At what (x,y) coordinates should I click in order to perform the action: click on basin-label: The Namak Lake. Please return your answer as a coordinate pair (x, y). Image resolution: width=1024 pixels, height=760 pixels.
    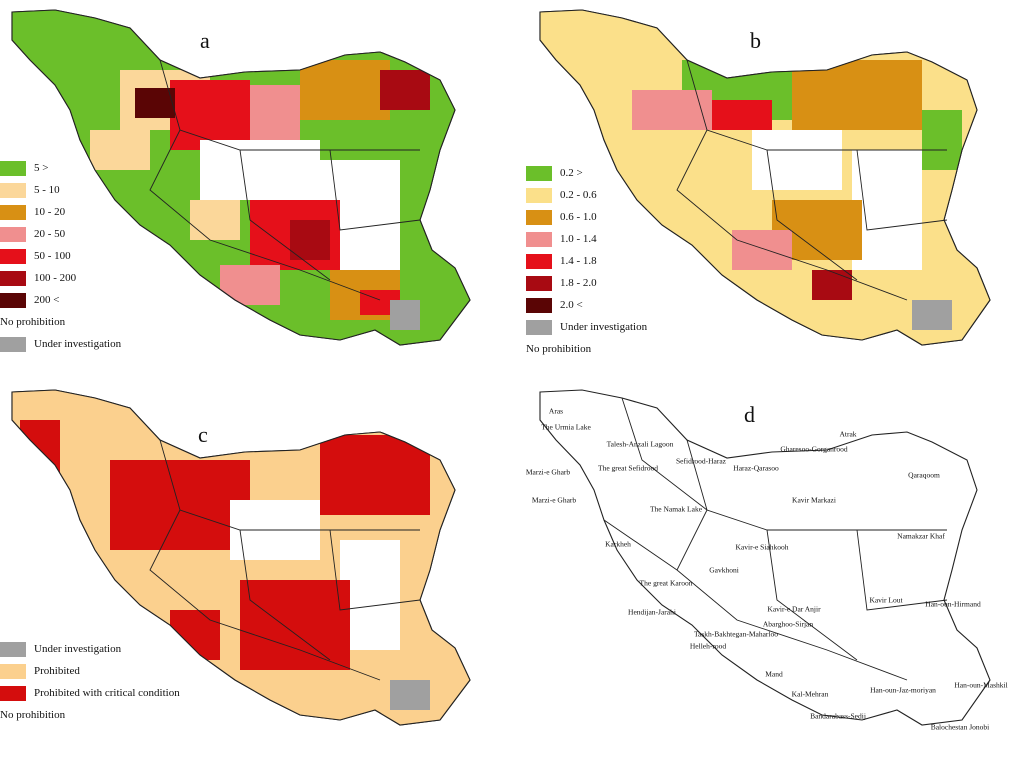
    Looking at the image, I should click on (676, 509).